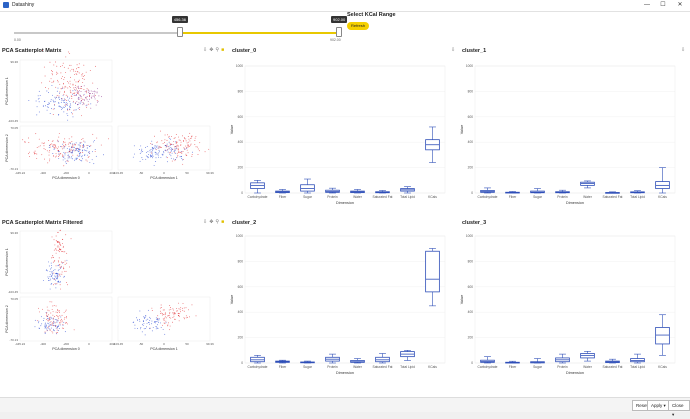 The height and width of the screenshot is (419, 690). I want to click on slider-high-handle, so click(339, 32).